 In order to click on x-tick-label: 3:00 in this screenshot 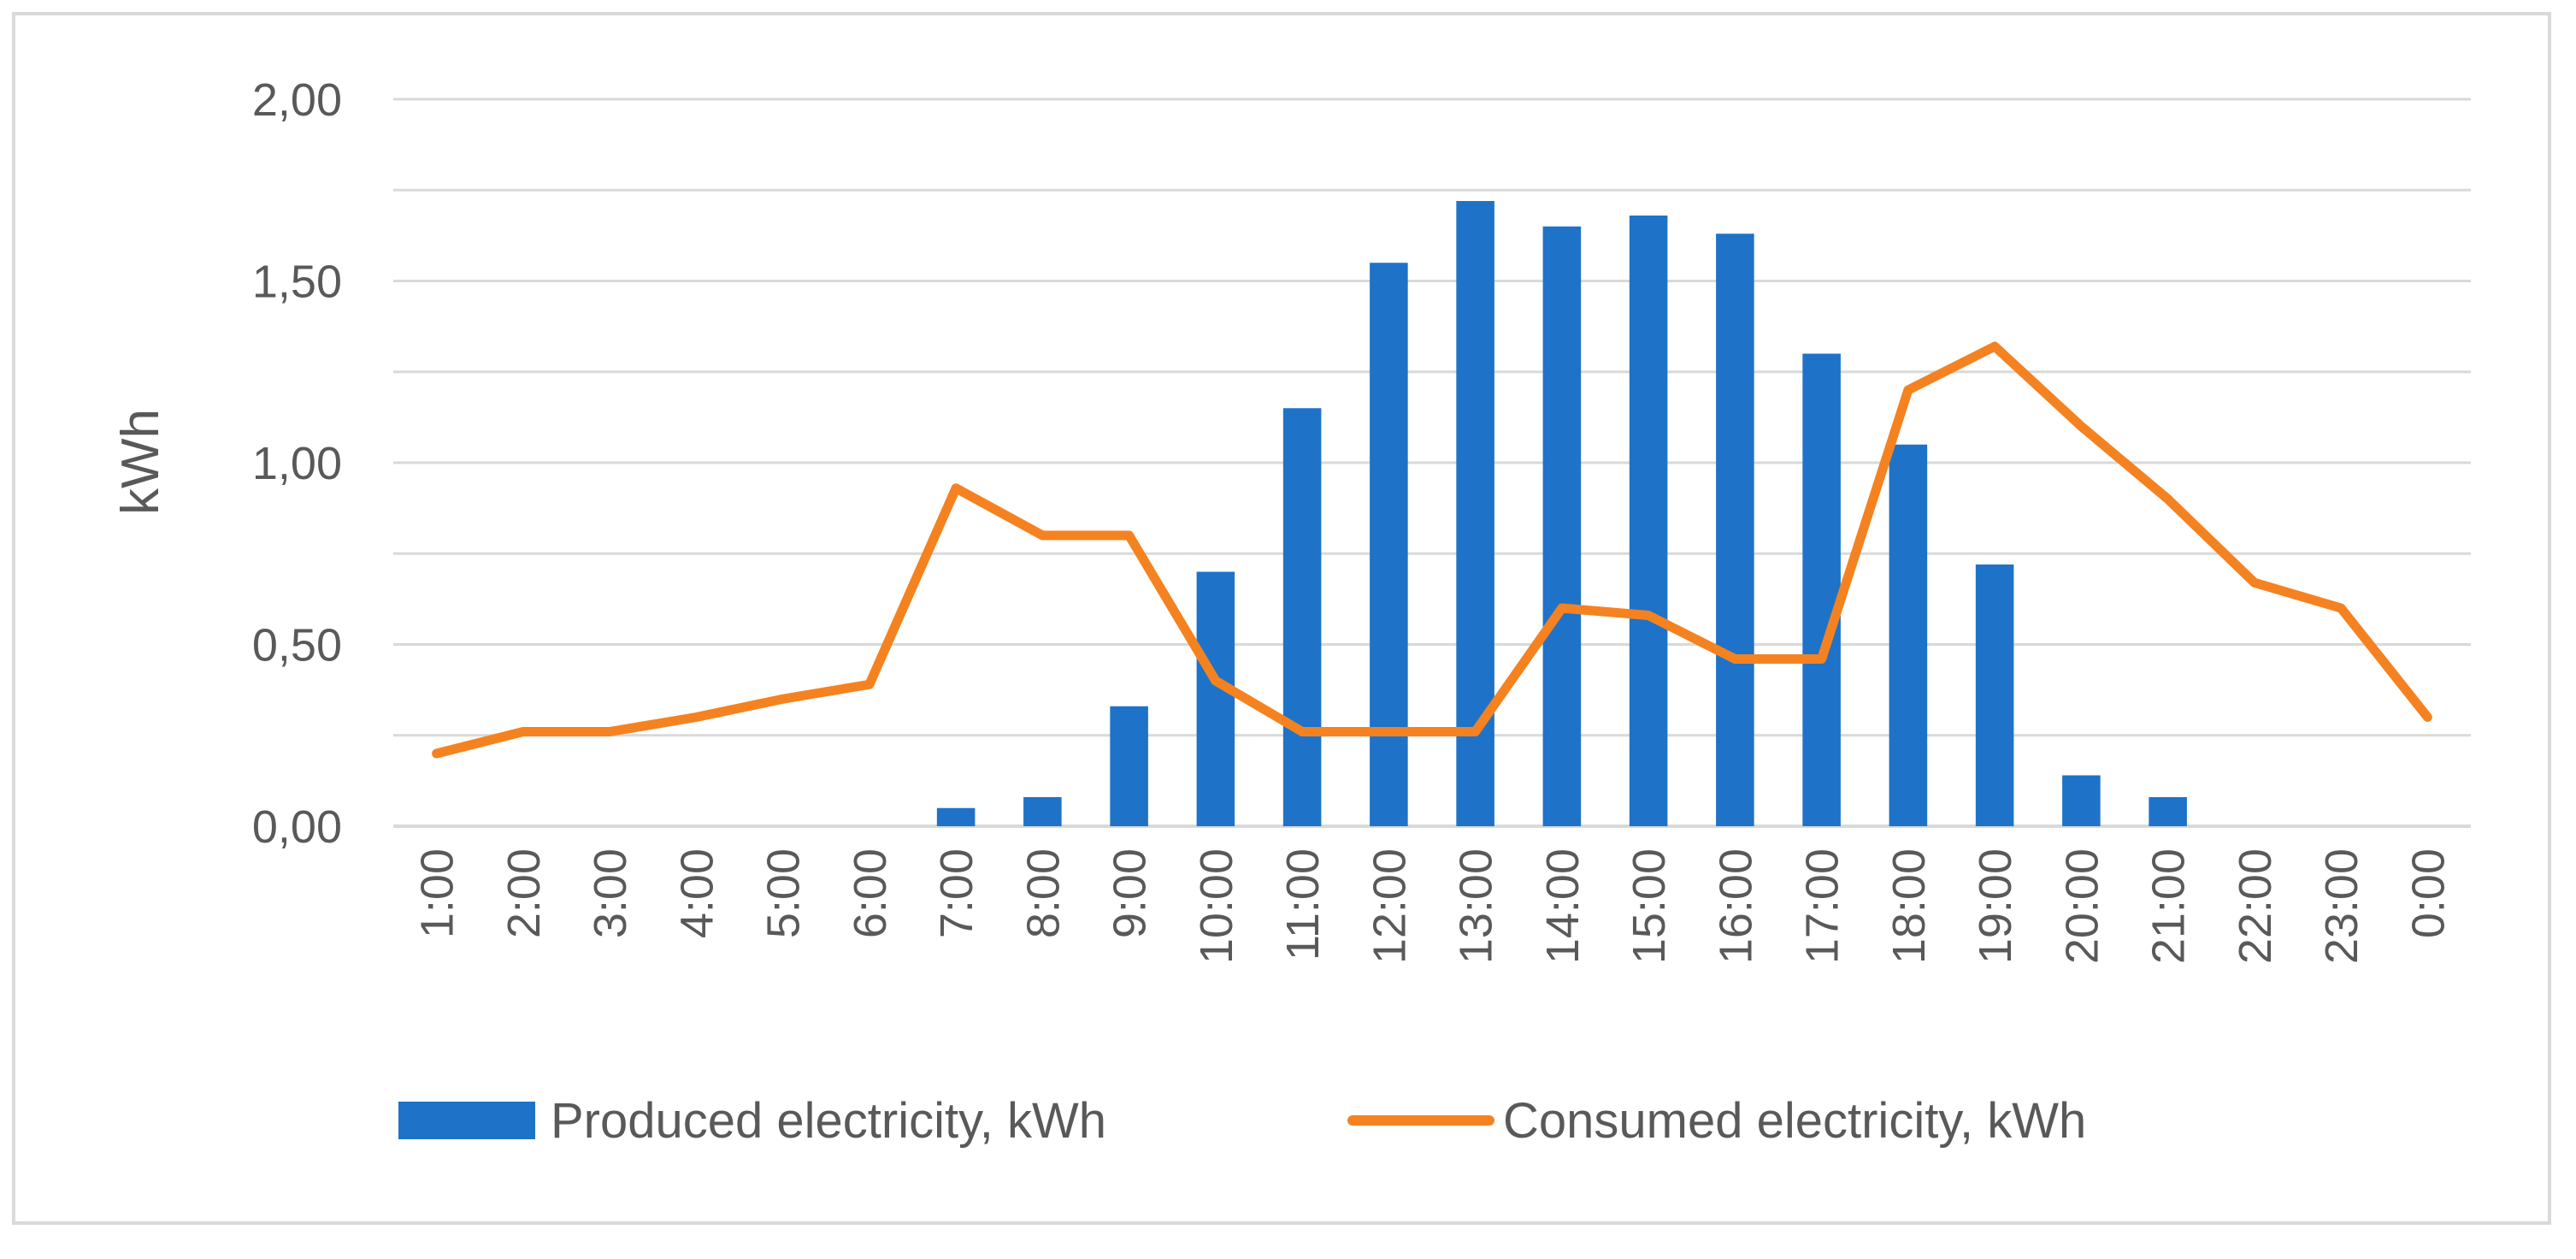, I will do `click(610, 893)`.